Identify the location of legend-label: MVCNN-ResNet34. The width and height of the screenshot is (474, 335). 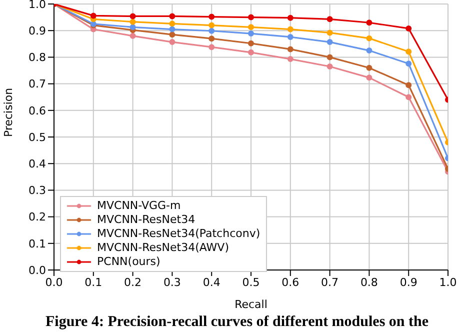
(146, 220).